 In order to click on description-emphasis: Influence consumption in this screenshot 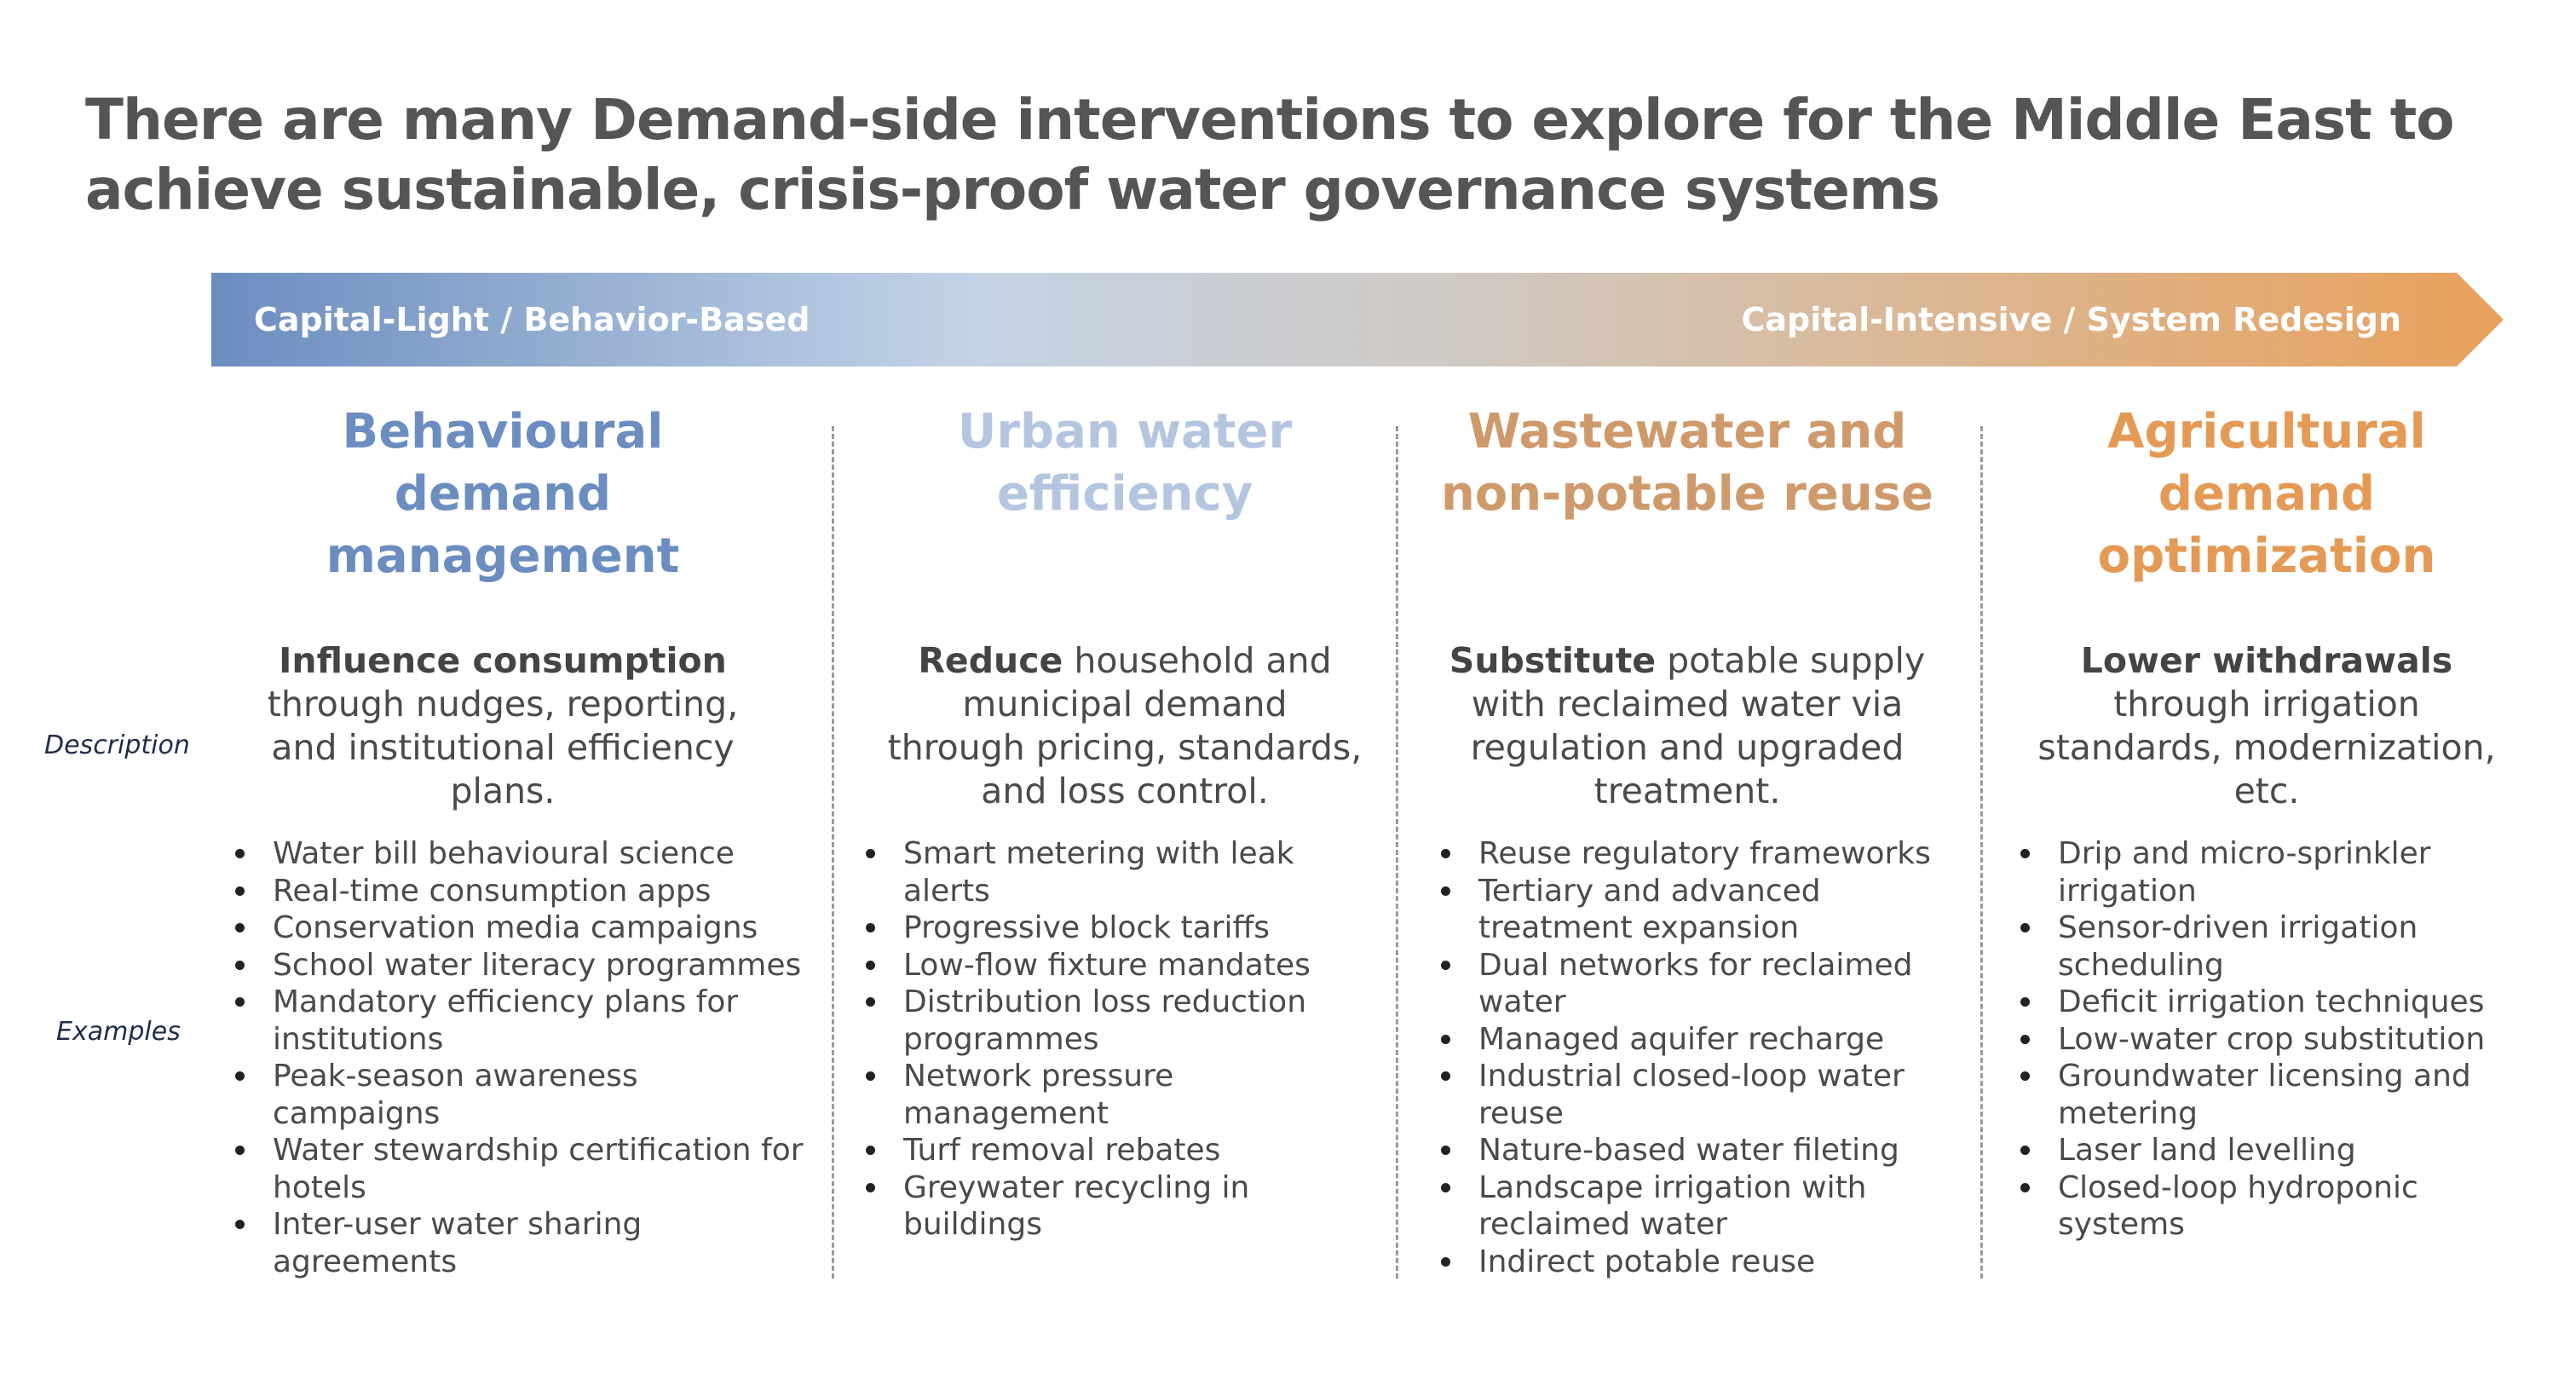, I will do `click(503, 660)`.